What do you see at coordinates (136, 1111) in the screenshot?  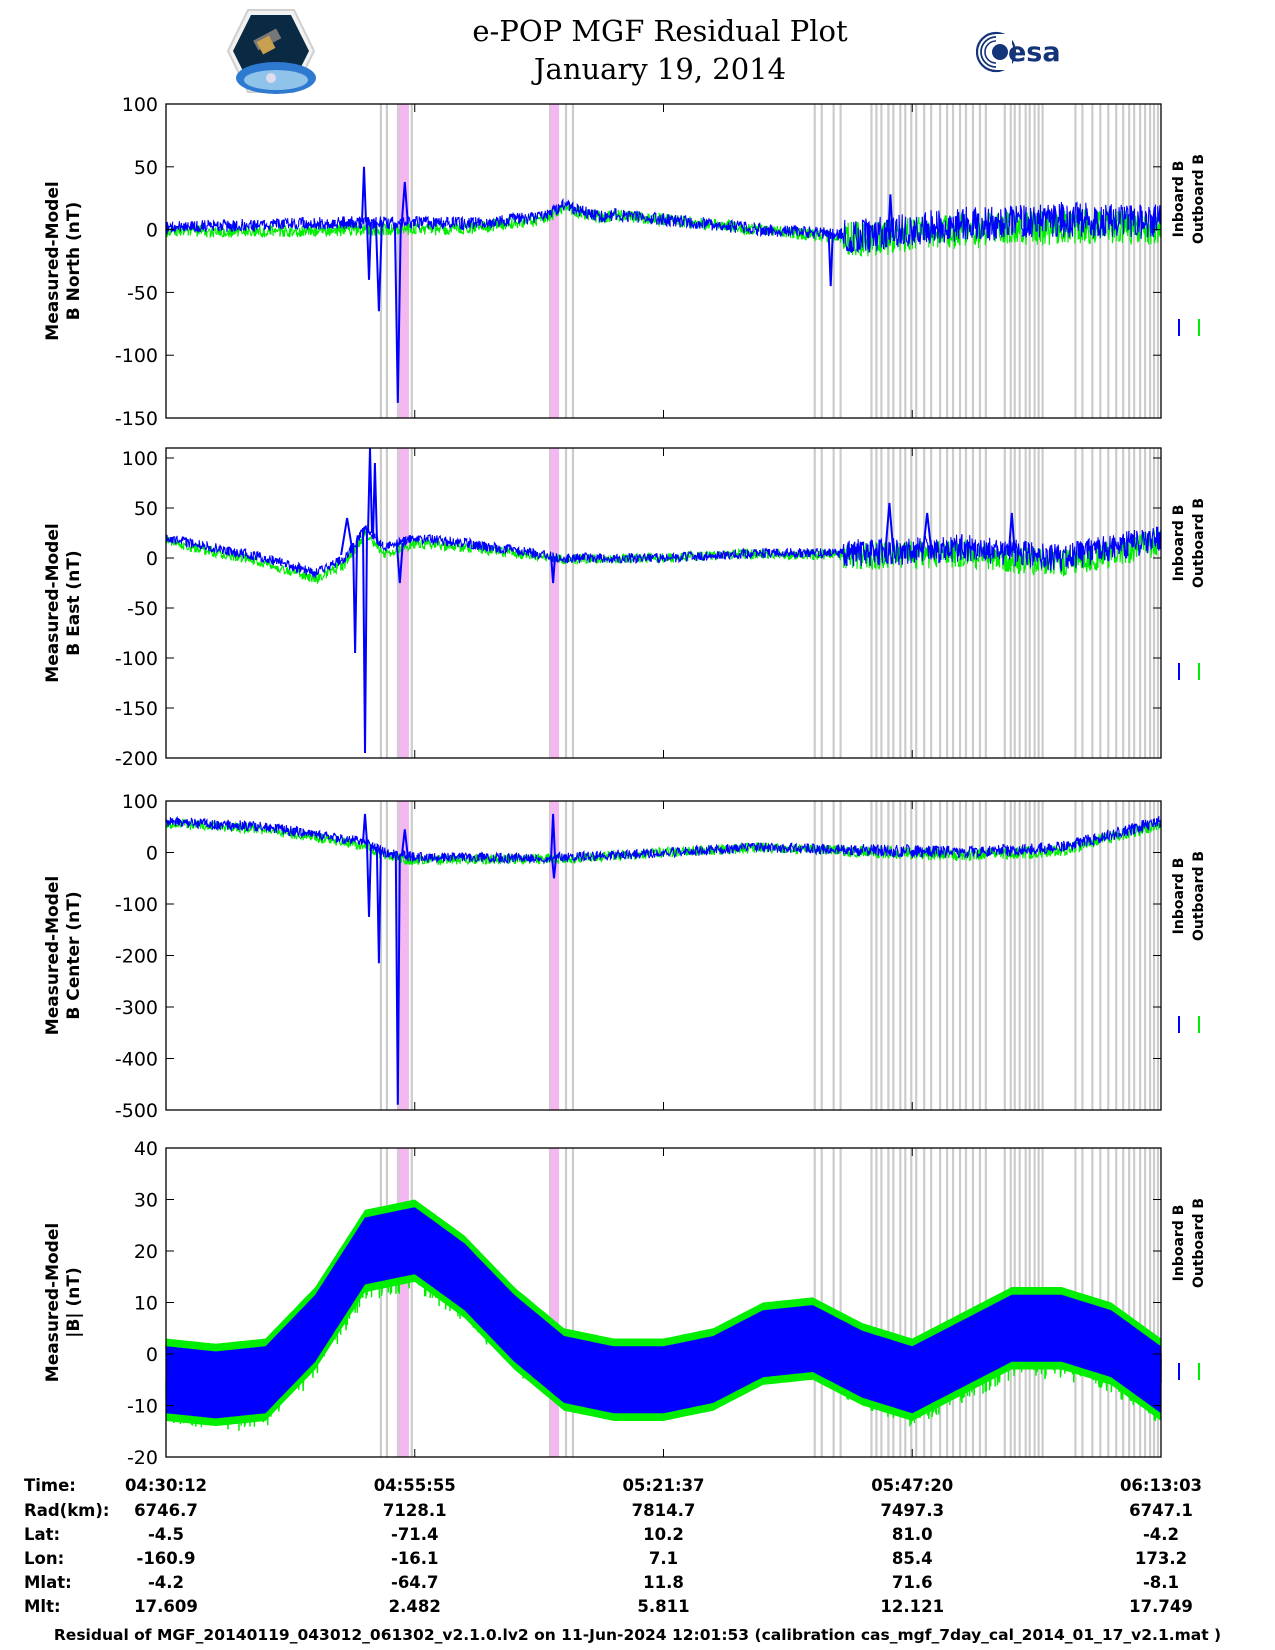 I see `y-tick-label: -500` at bounding box center [136, 1111].